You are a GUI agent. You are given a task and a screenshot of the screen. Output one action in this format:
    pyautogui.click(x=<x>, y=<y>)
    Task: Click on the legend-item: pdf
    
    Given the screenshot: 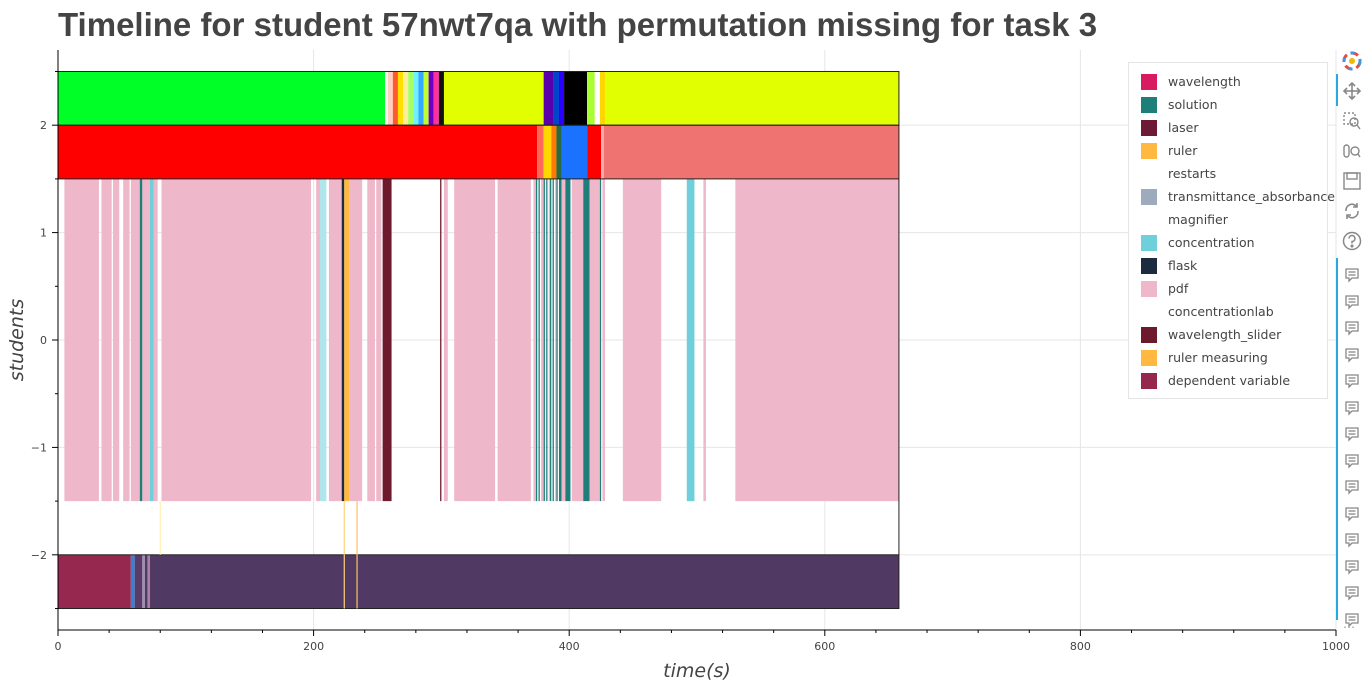 What is the action you would take?
    pyautogui.click(x=1228, y=288)
    